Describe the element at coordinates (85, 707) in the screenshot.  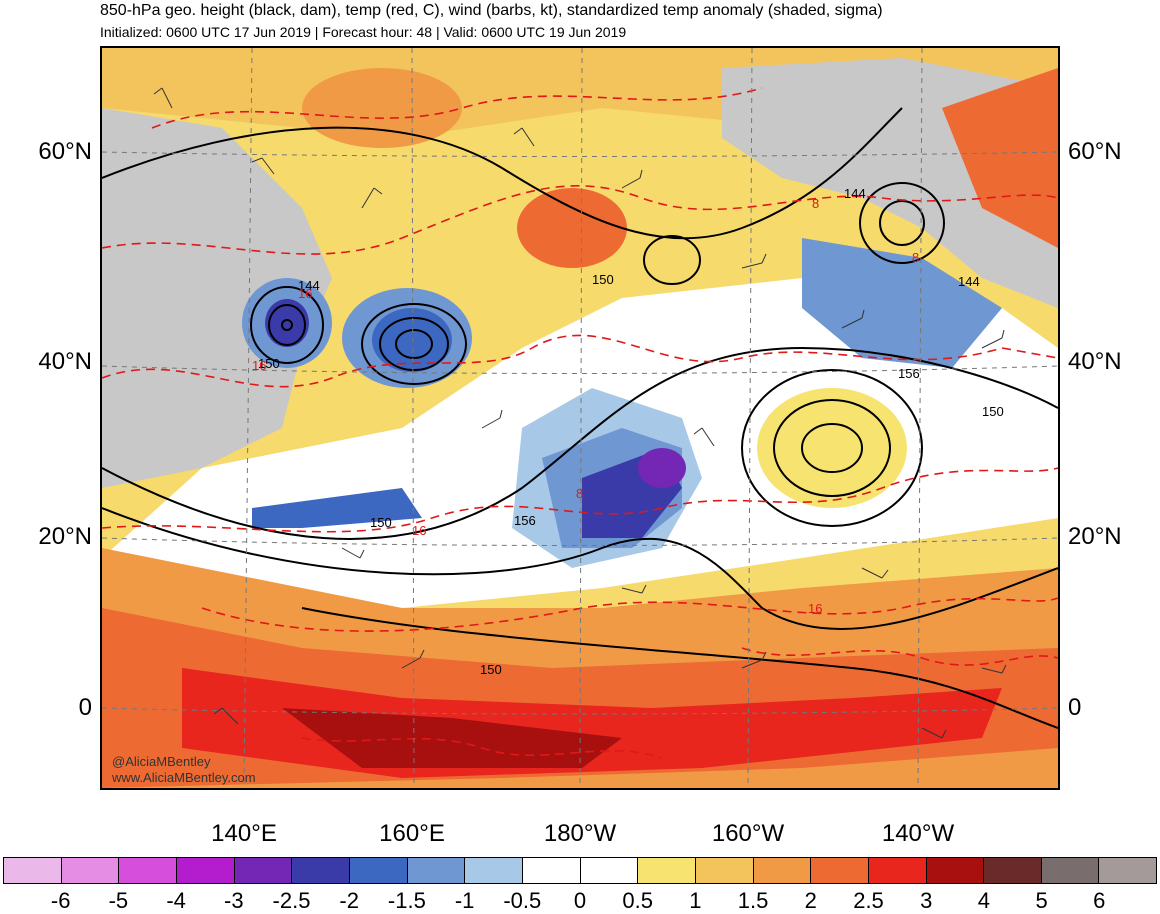
I see `lat-label-0-left: 0` at that location.